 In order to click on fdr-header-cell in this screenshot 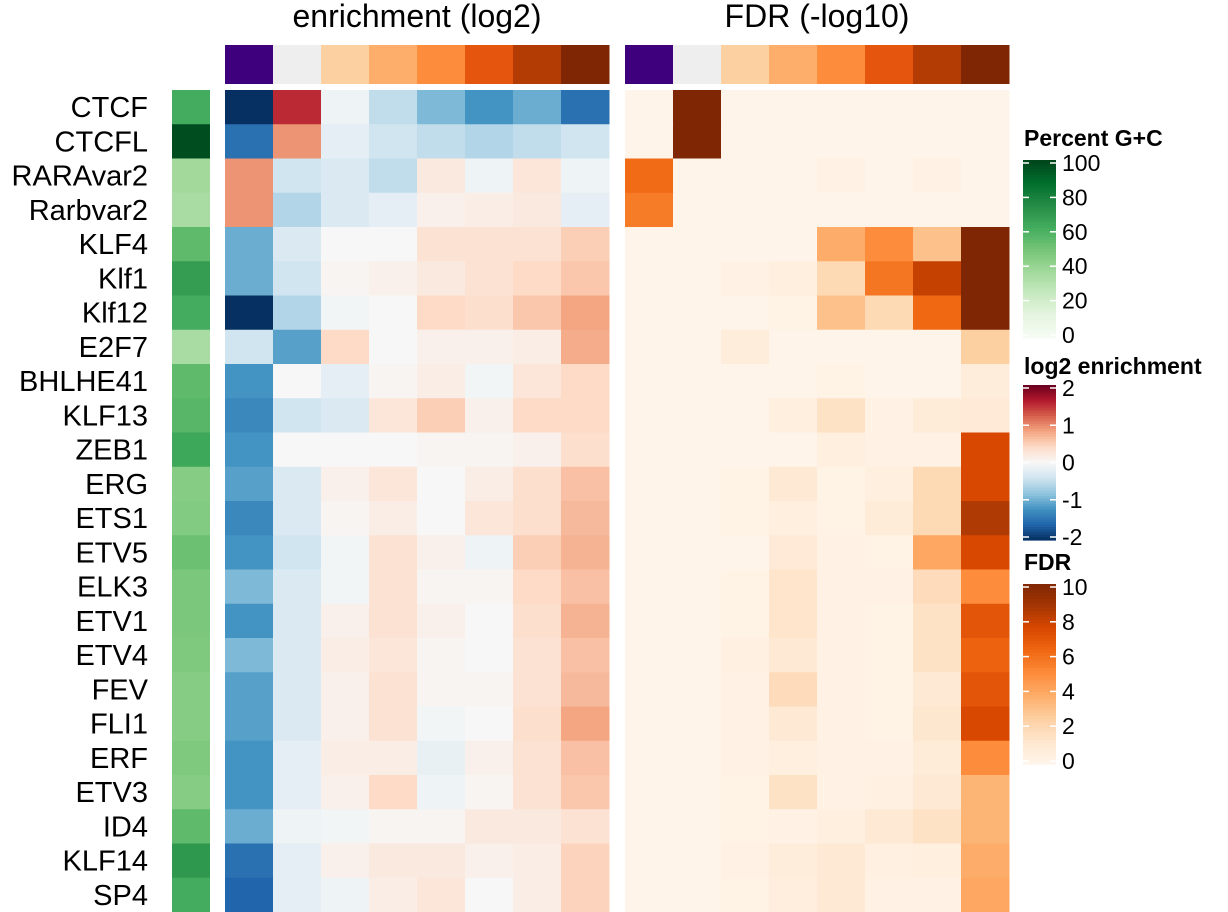, I will do `click(649, 64)`.